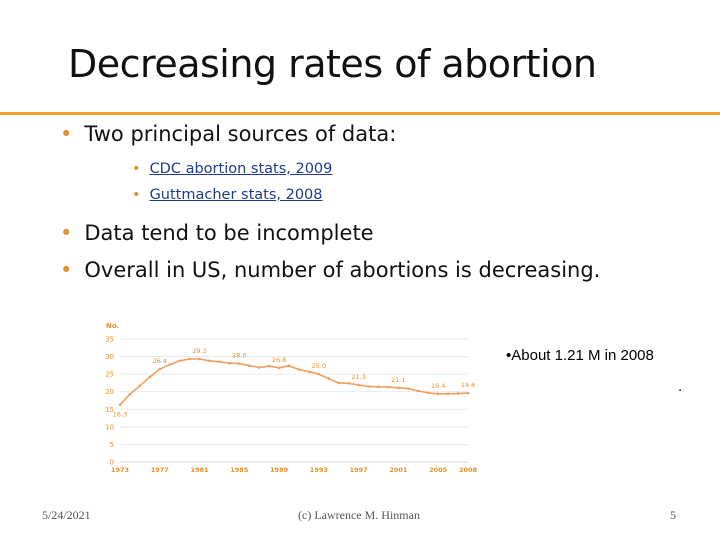  I want to click on x-tick-label: 1981, so click(199, 470).